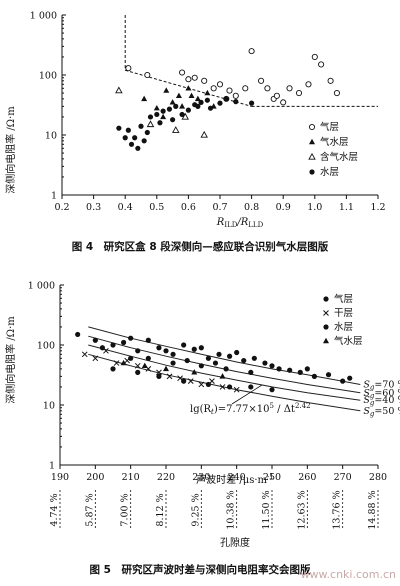 The width and height of the screenshot is (400, 586). I want to click on chart-1-points, so click(227, 99).